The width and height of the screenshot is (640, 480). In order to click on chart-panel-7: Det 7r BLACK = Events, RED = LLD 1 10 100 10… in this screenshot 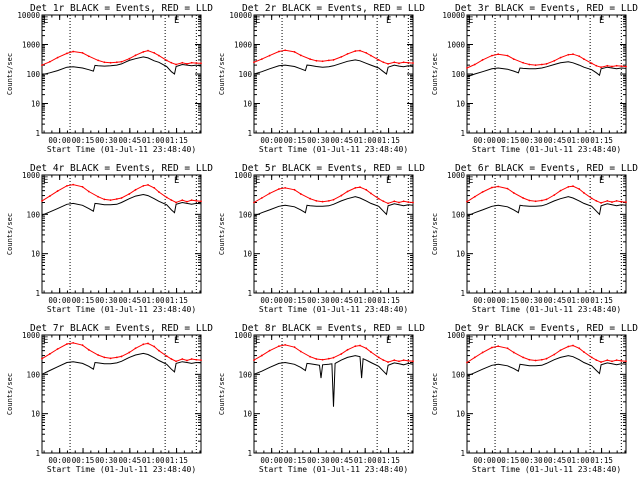, I will do `click(109, 398)`.